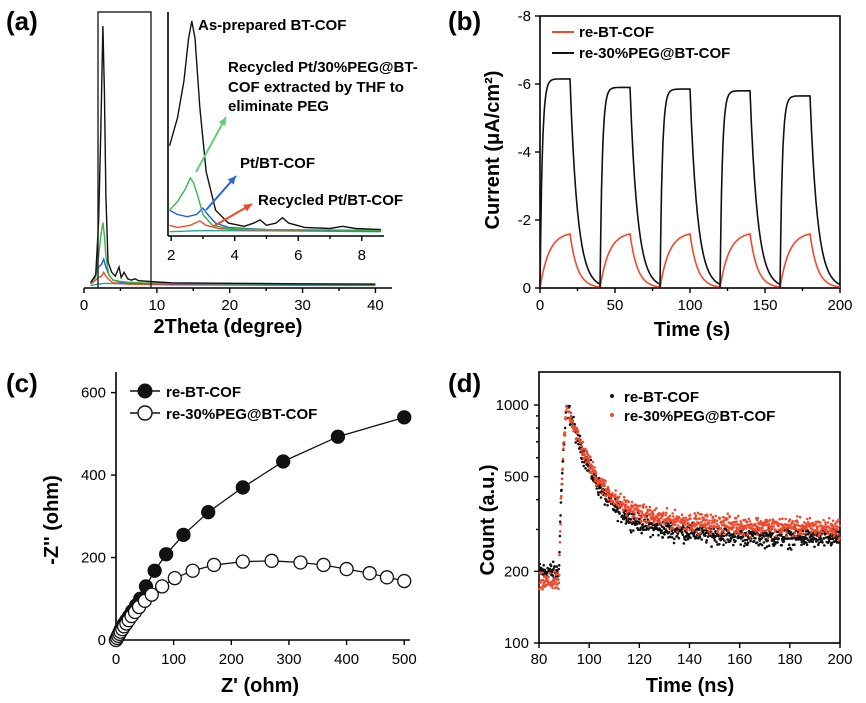 This screenshot has height=703, width=866. I want to click on x-tick-label: 40, so click(375, 305).